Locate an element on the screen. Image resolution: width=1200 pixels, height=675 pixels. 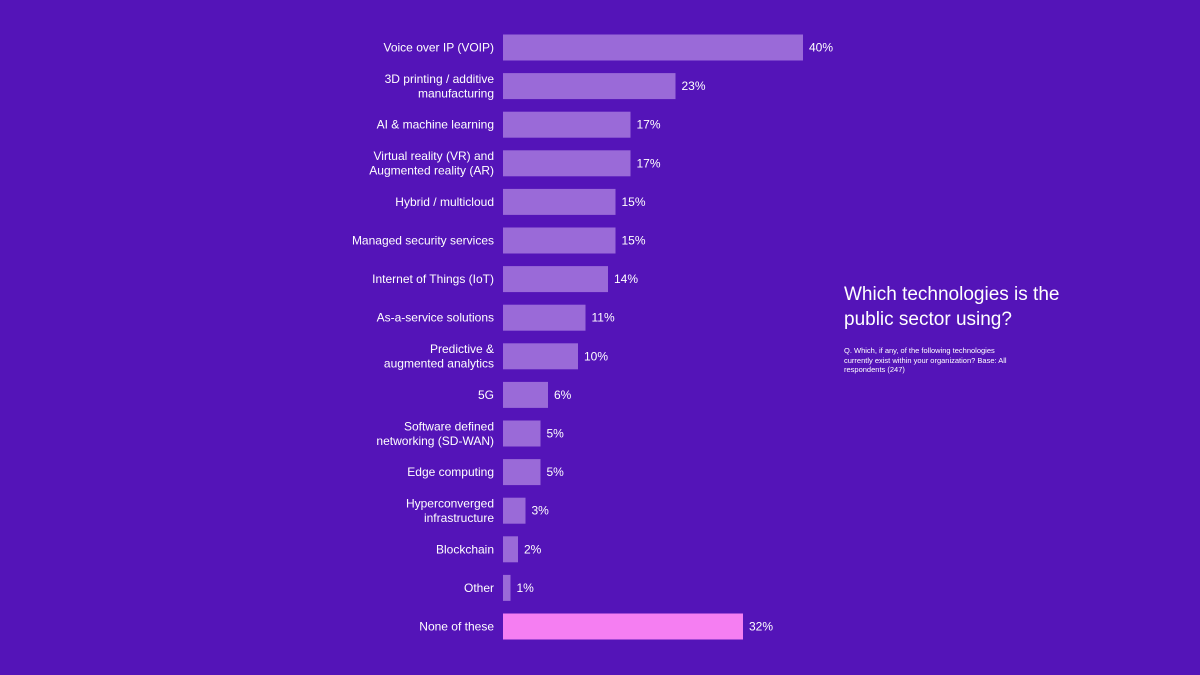
bar-row: AI & machine learning 17% is located at coordinates (519, 124).